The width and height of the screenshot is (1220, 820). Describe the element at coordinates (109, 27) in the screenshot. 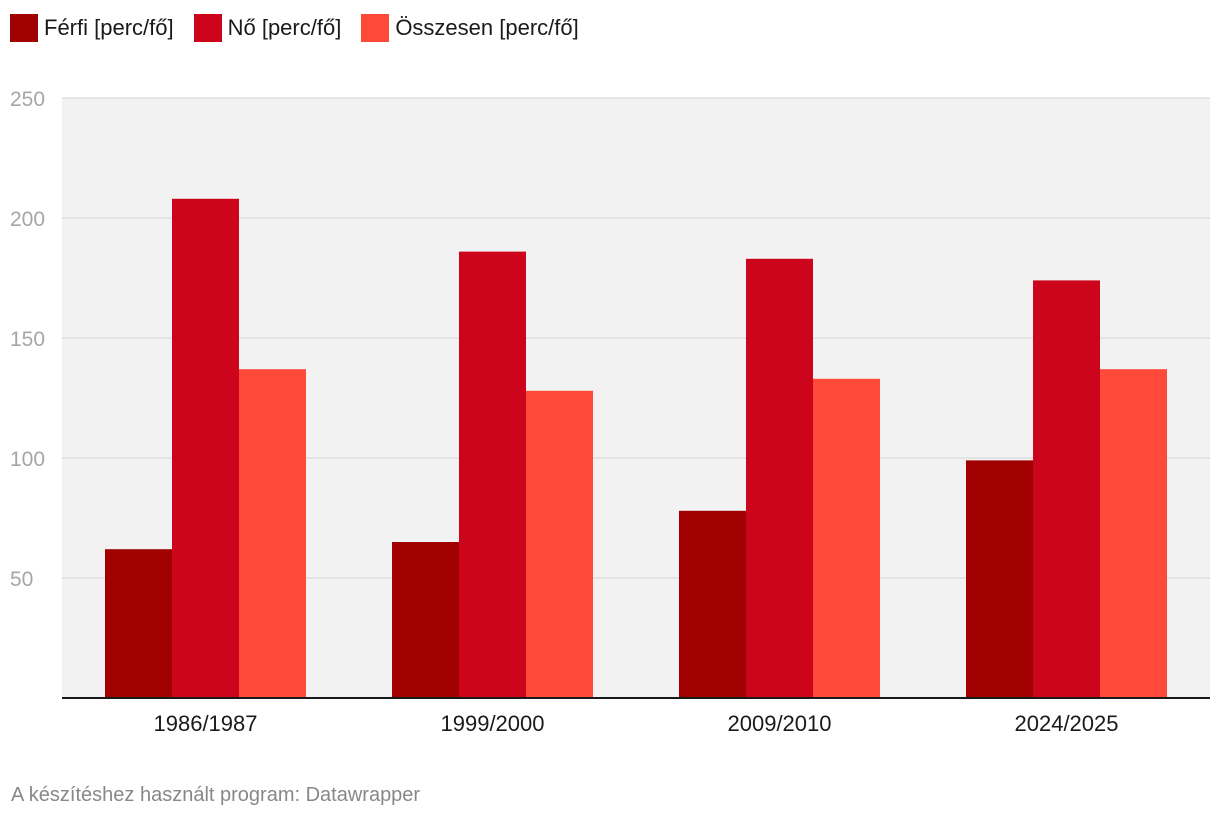

I see `legend-label-ferfi: Férfi [perc/fő]` at that location.